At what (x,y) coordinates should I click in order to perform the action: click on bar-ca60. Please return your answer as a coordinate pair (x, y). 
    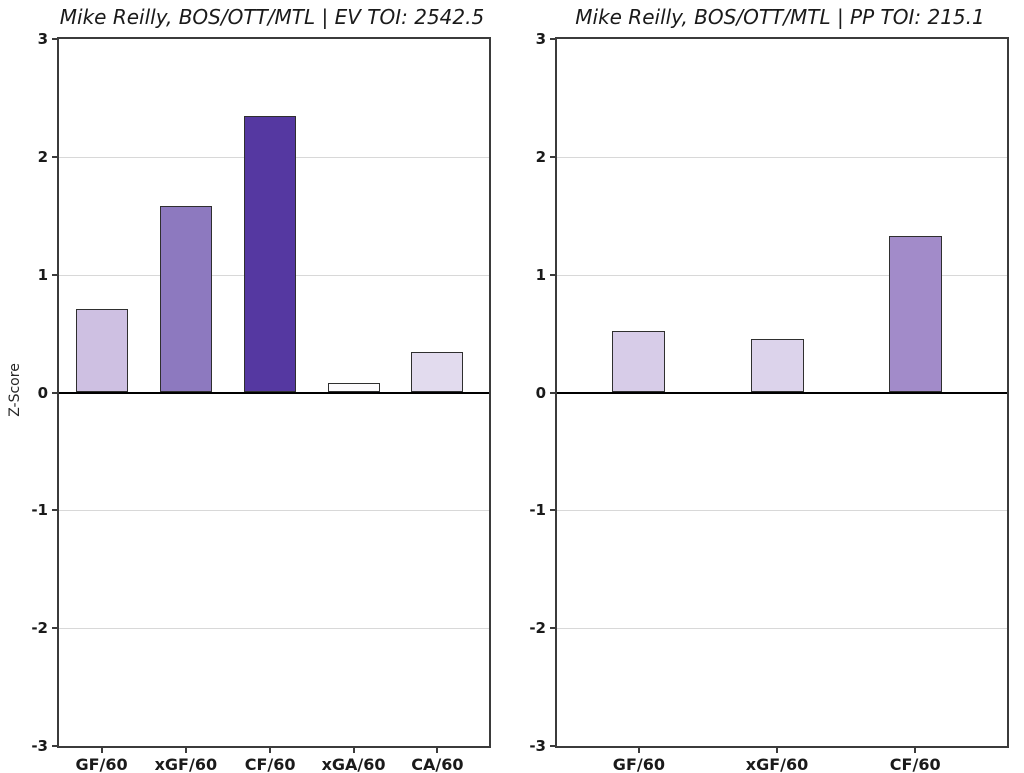
    Looking at the image, I should click on (437, 372).